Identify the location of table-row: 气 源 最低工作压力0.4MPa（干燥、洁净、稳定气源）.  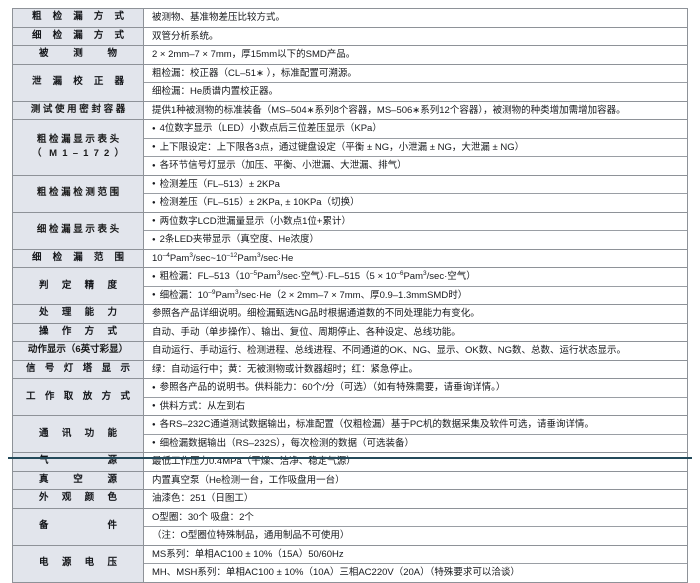
(350, 462).